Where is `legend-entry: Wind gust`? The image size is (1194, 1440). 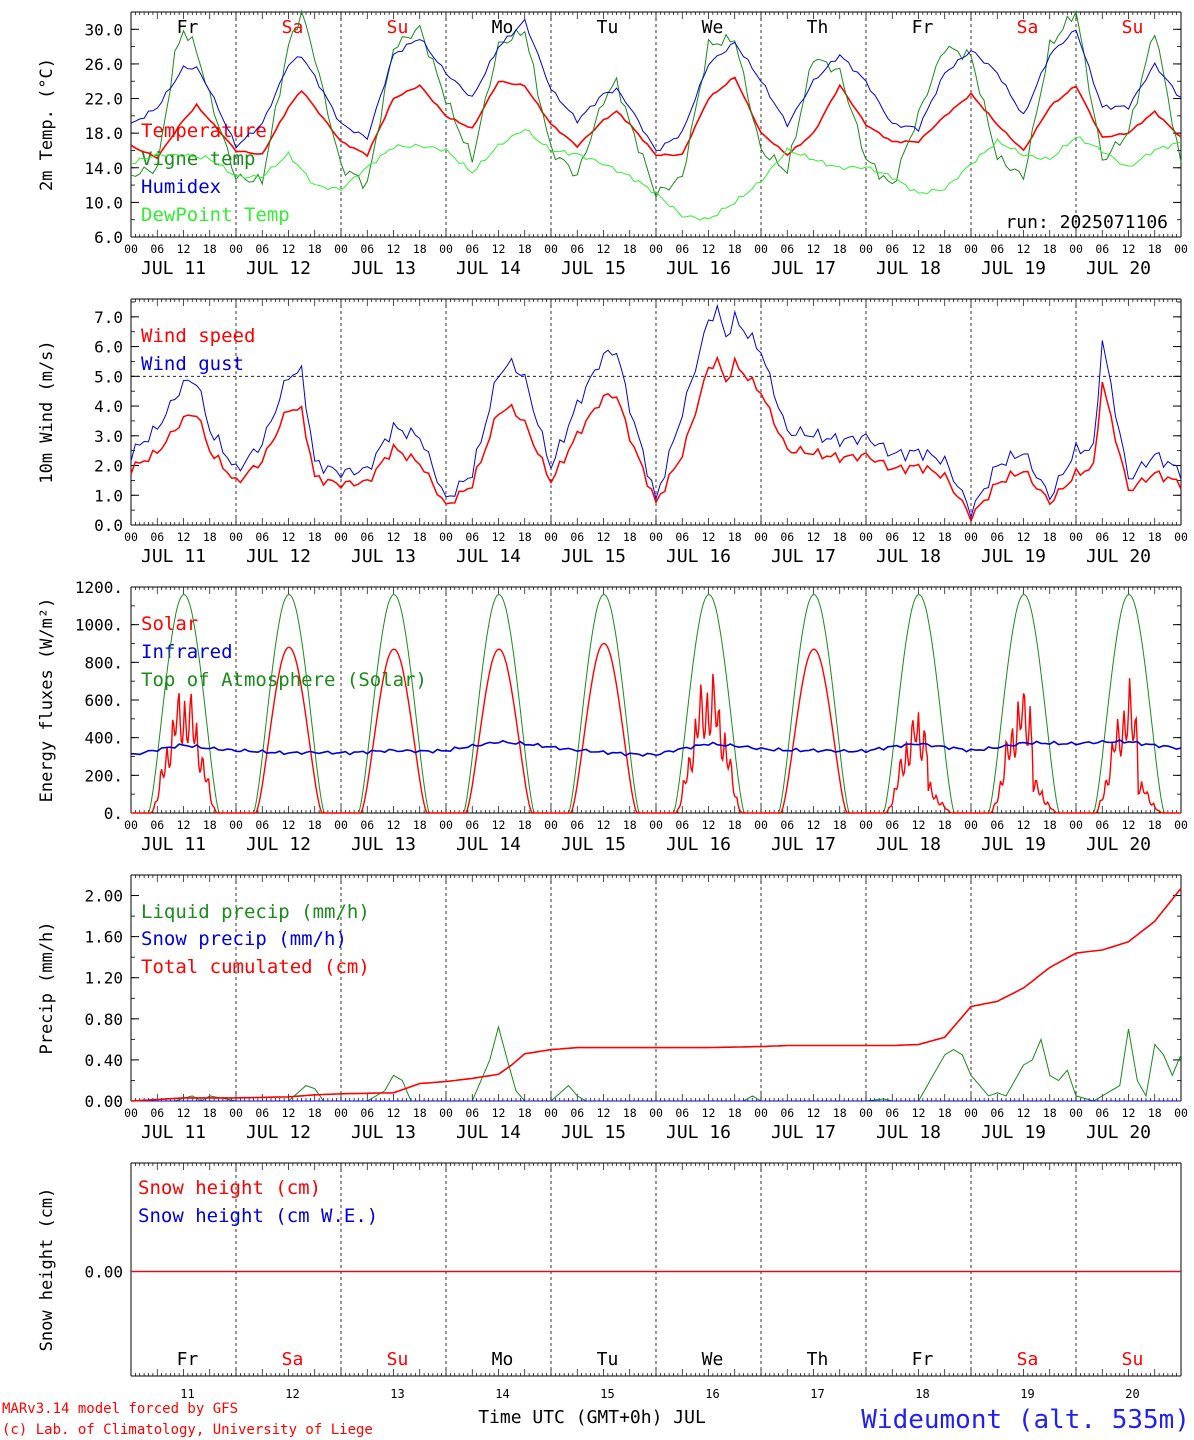
legend-entry: Wind gust is located at coordinates (192, 364).